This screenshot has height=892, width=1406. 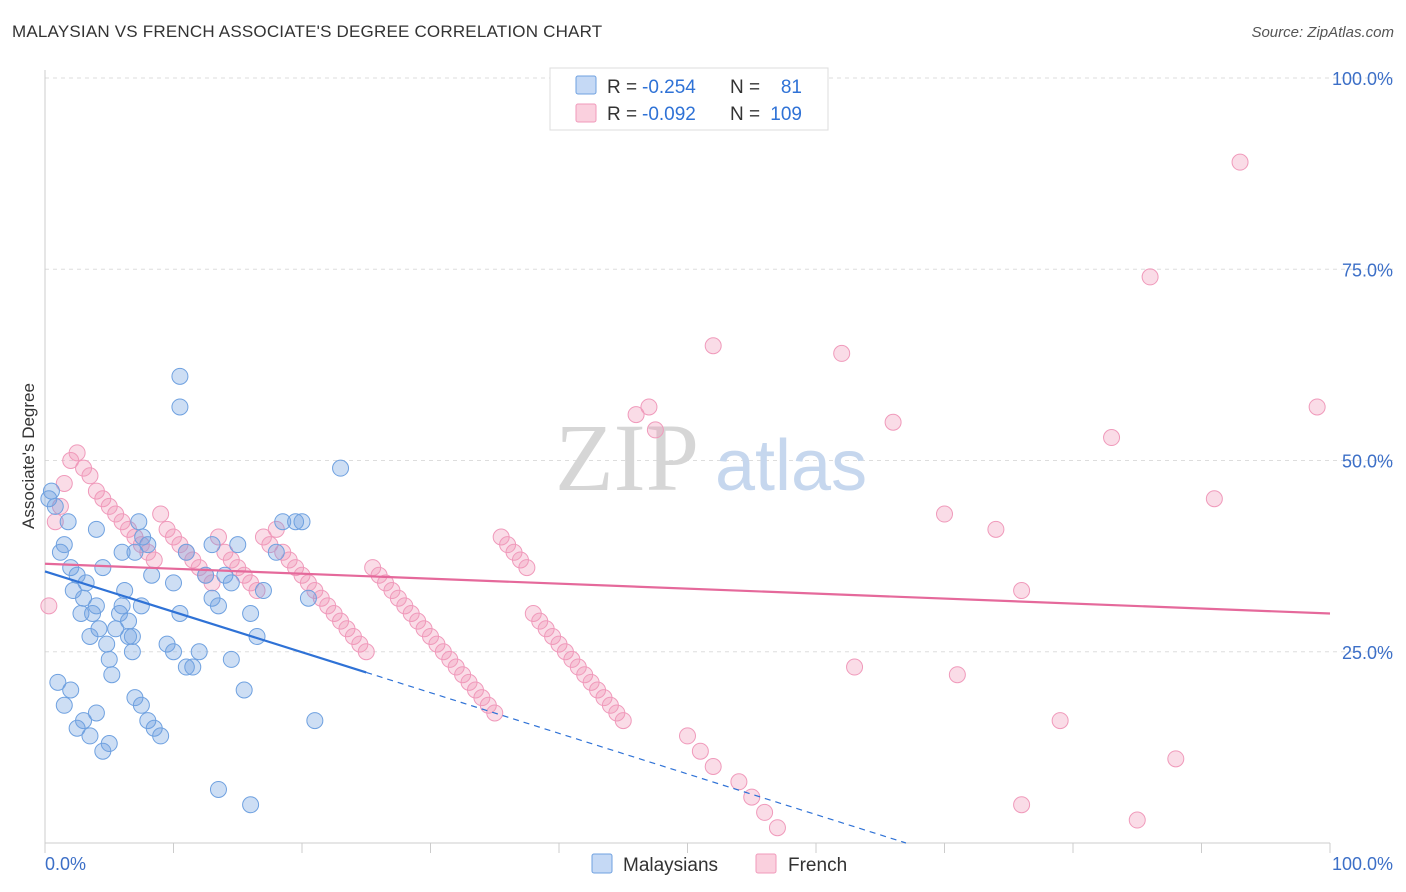 I want to click on x-tick-label-max: 100.0%, so click(x=1362, y=864).